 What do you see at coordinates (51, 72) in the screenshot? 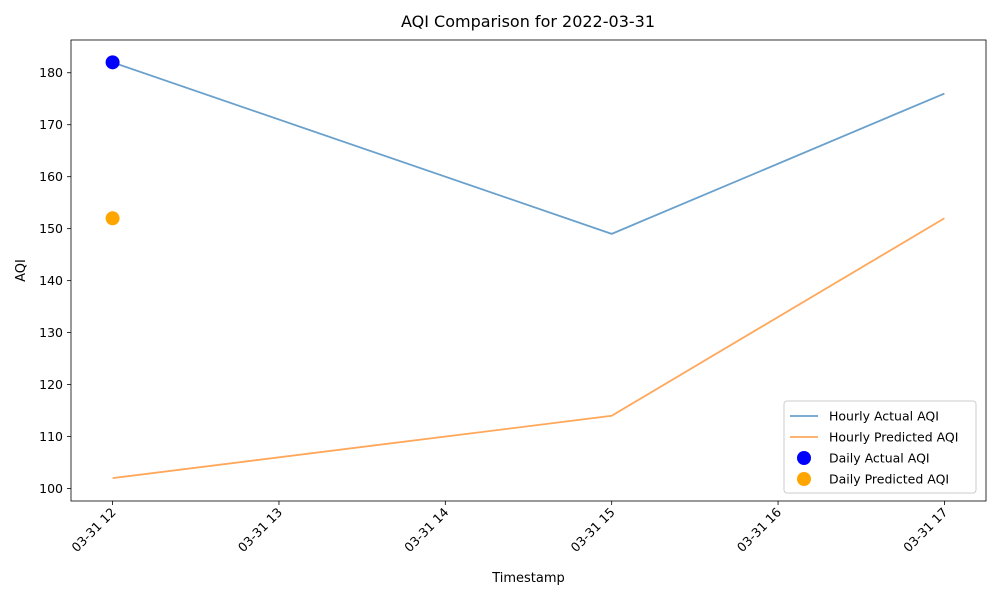
I see `y-tick-label: 180` at bounding box center [51, 72].